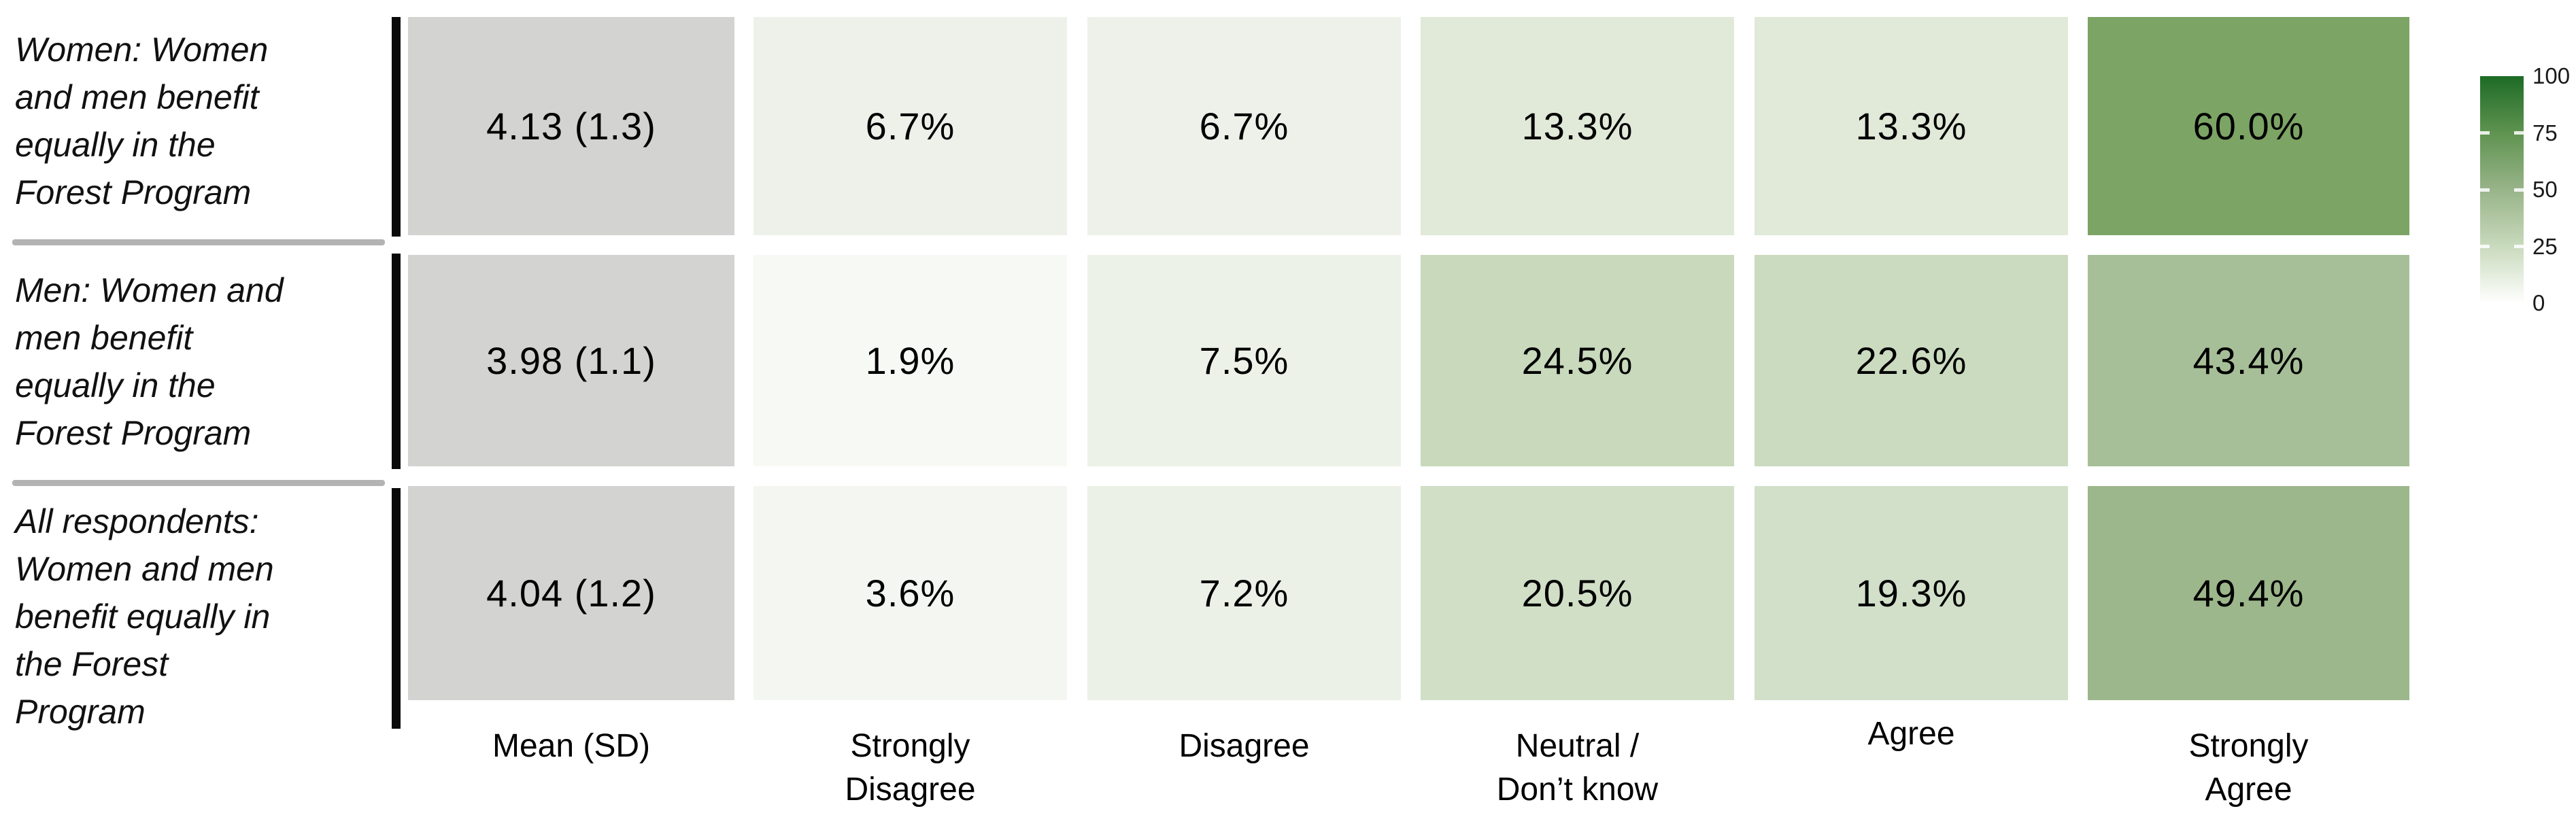  I want to click on cell-row3-col1: 4.04 (1.2), so click(571, 593).